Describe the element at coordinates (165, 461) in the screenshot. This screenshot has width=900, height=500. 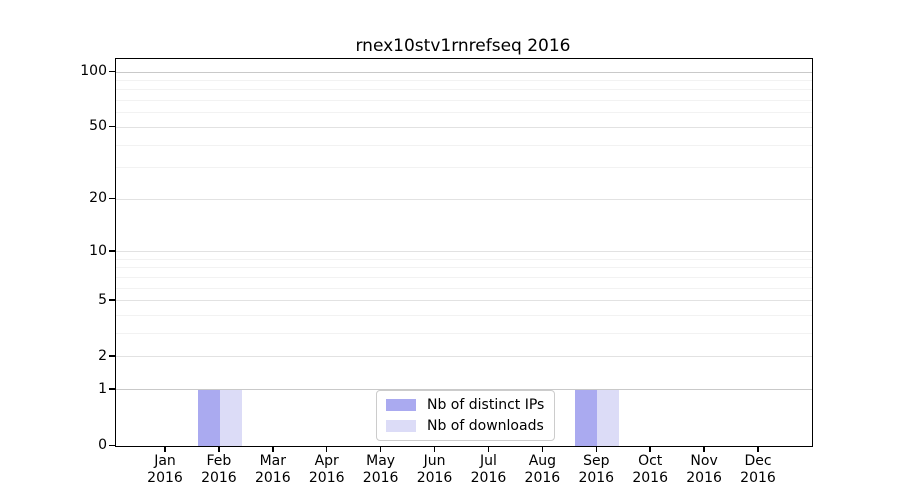
I see `x-tick-label-line: Jan` at that location.